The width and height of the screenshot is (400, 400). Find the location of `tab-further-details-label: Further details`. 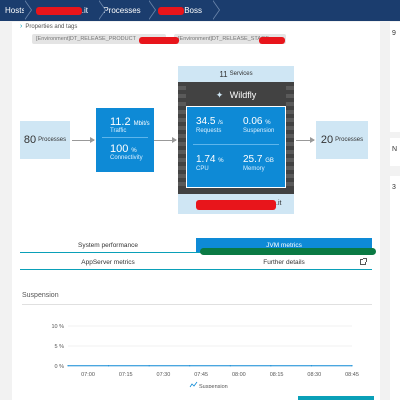

tab-further-details-label: Further details is located at coordinates (284, 262).